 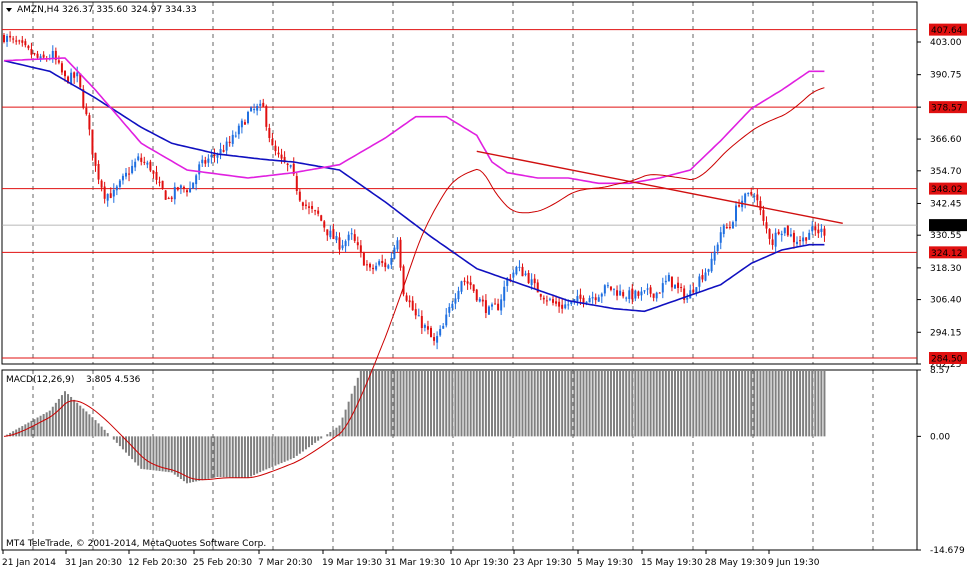 What do you see at coordinates (736, 563) in the screenshot?
I see `x-tick-label: 28 May 19:30` at bounding box center [736, 563].